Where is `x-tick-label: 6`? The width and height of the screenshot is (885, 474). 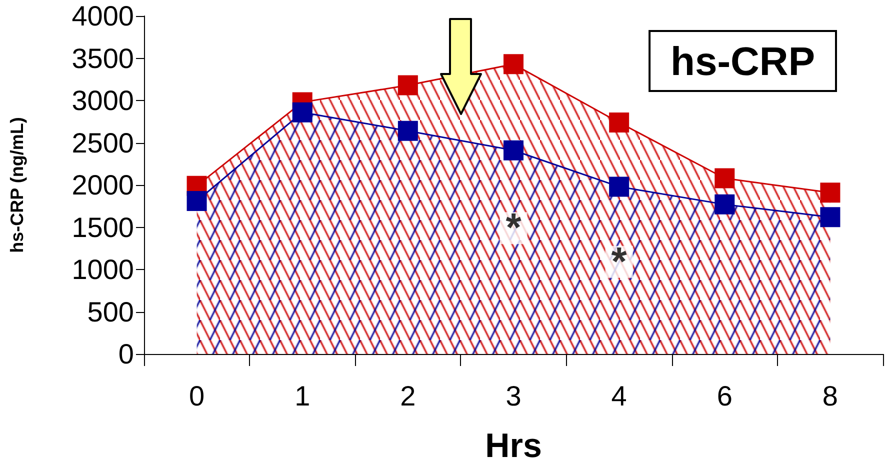 x-tick-label: 6 is located at coordinates (724, 396).